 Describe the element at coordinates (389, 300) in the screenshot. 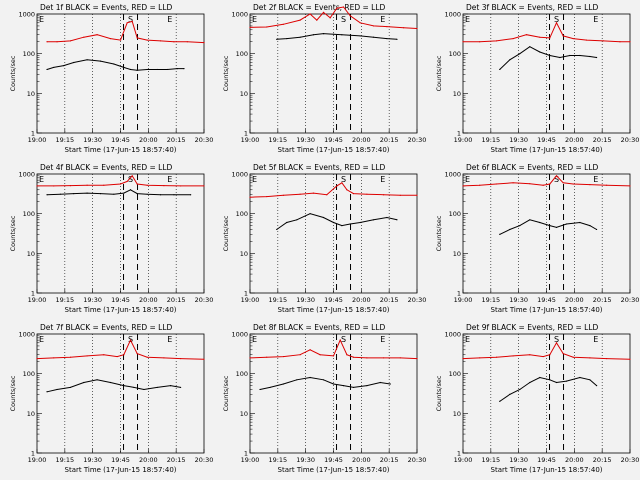

I see `x-tick-label: 20:15` at that location.